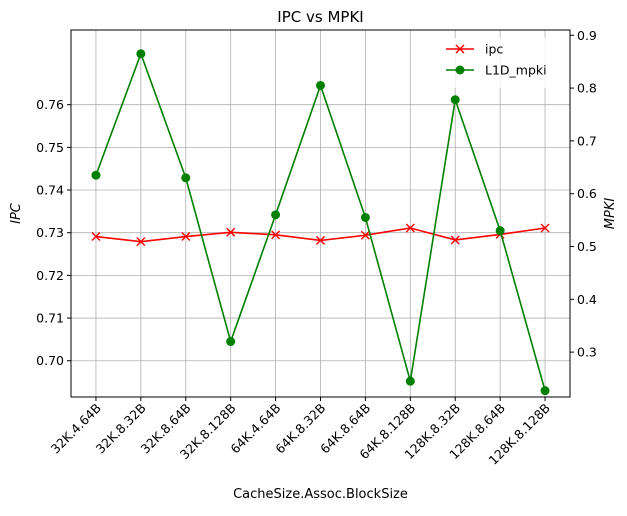  What do you see at coordinates (50, 318) in the screenshot?
I see `y-left-tick-label: 0.71` at bounding box center [50, 318].